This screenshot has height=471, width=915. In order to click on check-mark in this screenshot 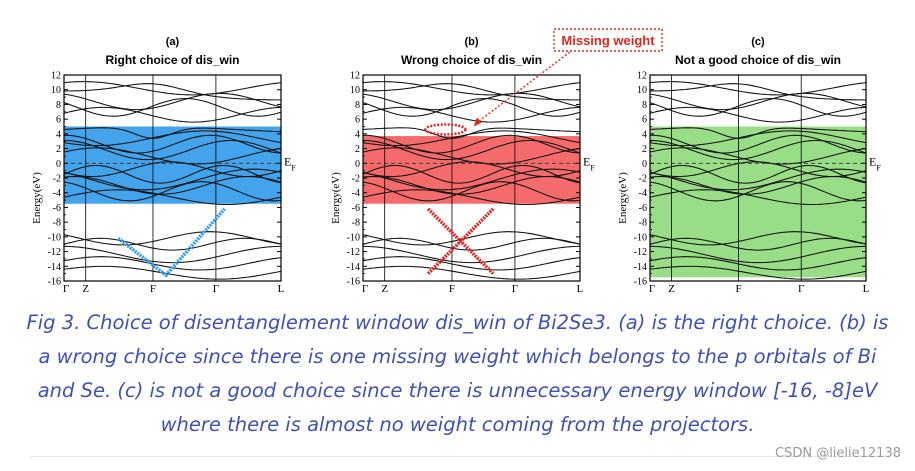, I will do `click(171, 242)`.